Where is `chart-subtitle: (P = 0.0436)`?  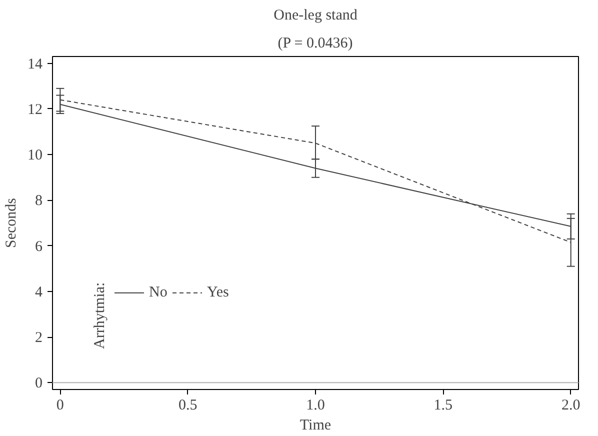
chart-subtitle: (P = 0.0436) is located at coordinates (315, 44).